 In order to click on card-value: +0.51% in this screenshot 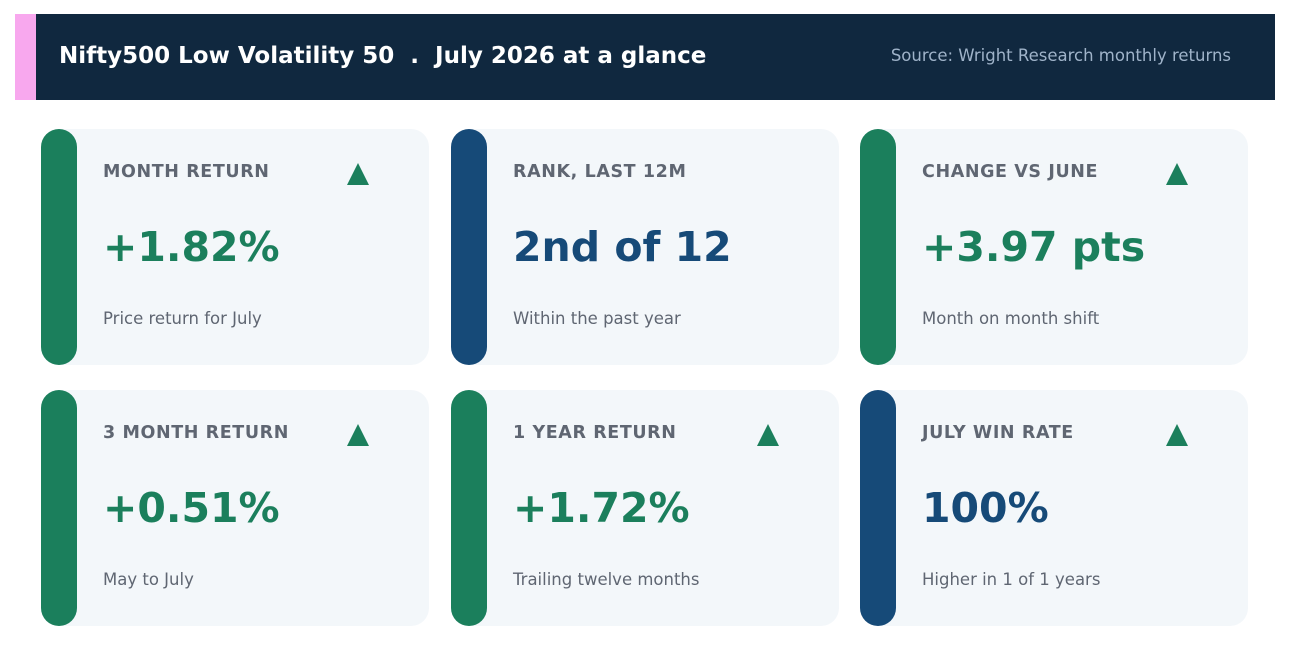, I will do `click(191, 508)`.